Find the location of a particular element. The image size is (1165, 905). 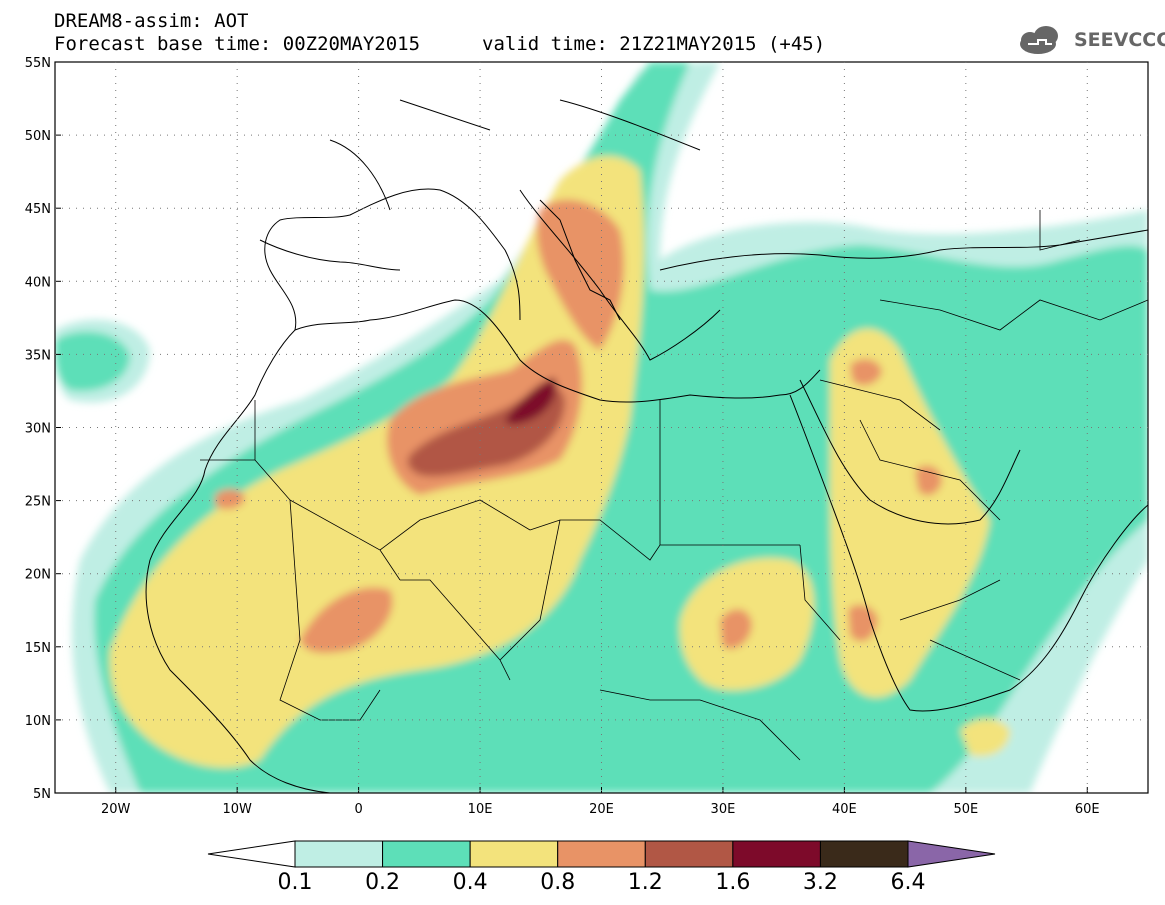

lat-label: 15N is located at coordinates (38, 648).